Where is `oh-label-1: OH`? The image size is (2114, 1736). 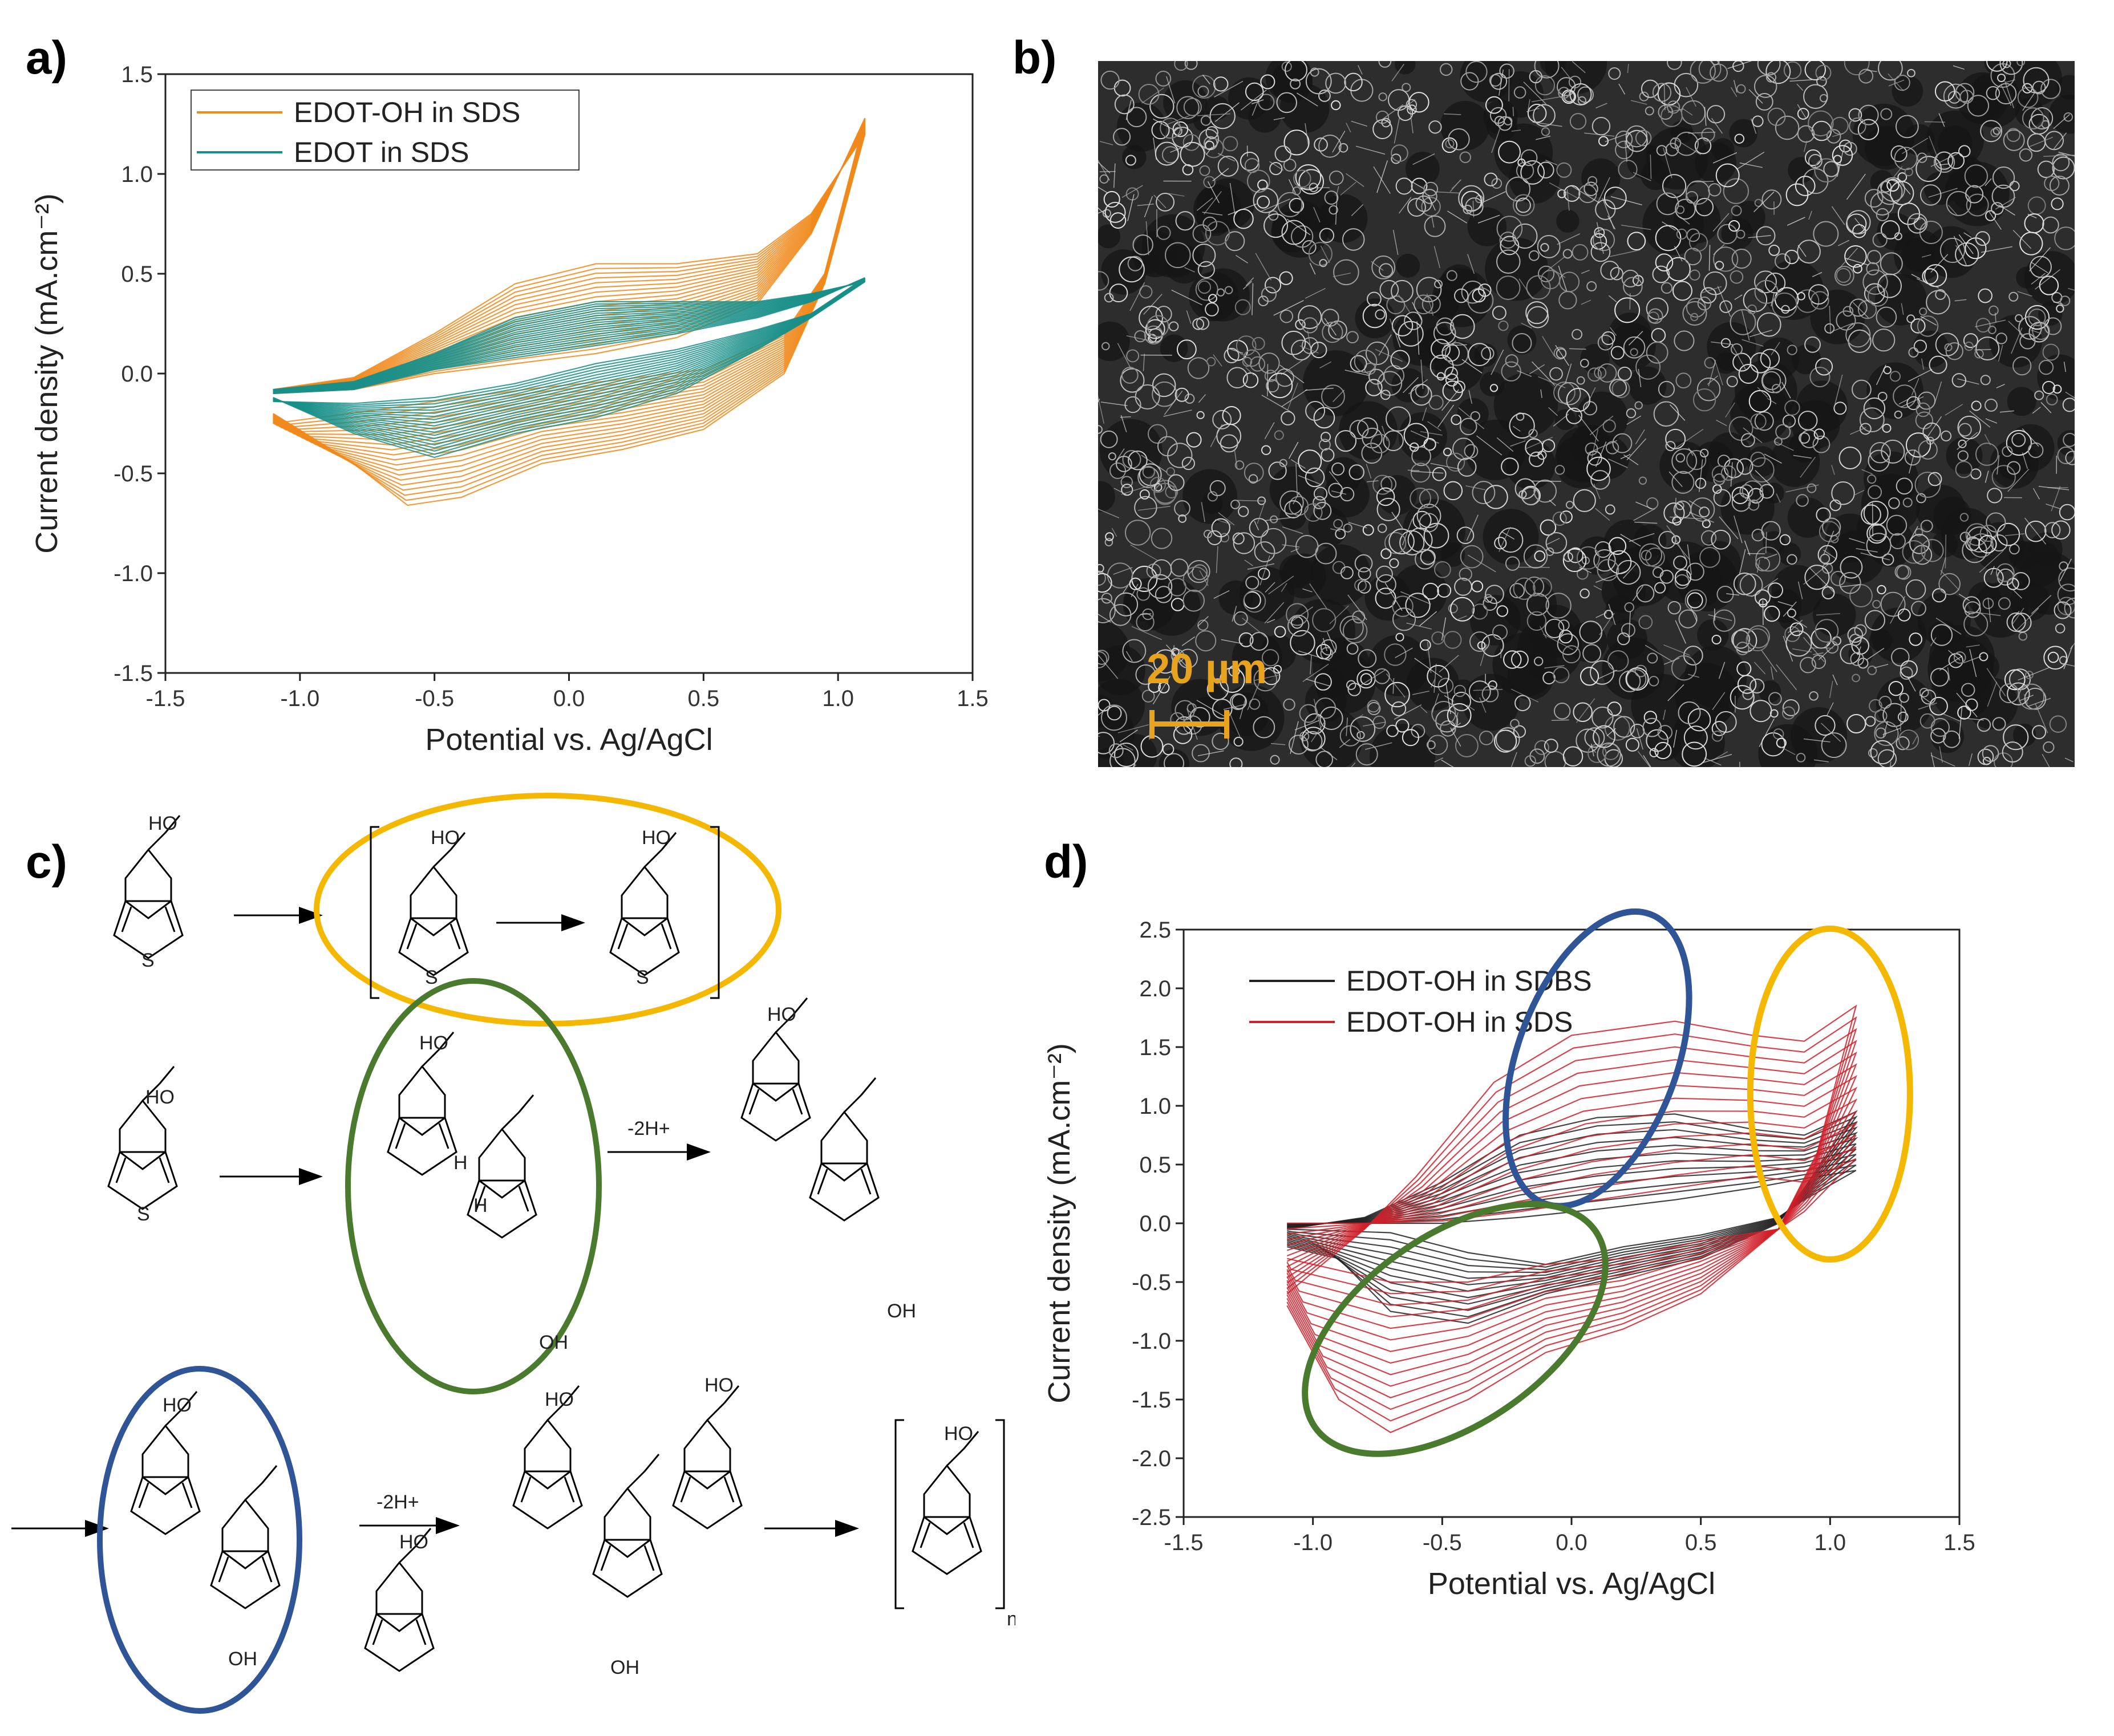
oh-label-1: OH is located at coordinates (553, 1342).